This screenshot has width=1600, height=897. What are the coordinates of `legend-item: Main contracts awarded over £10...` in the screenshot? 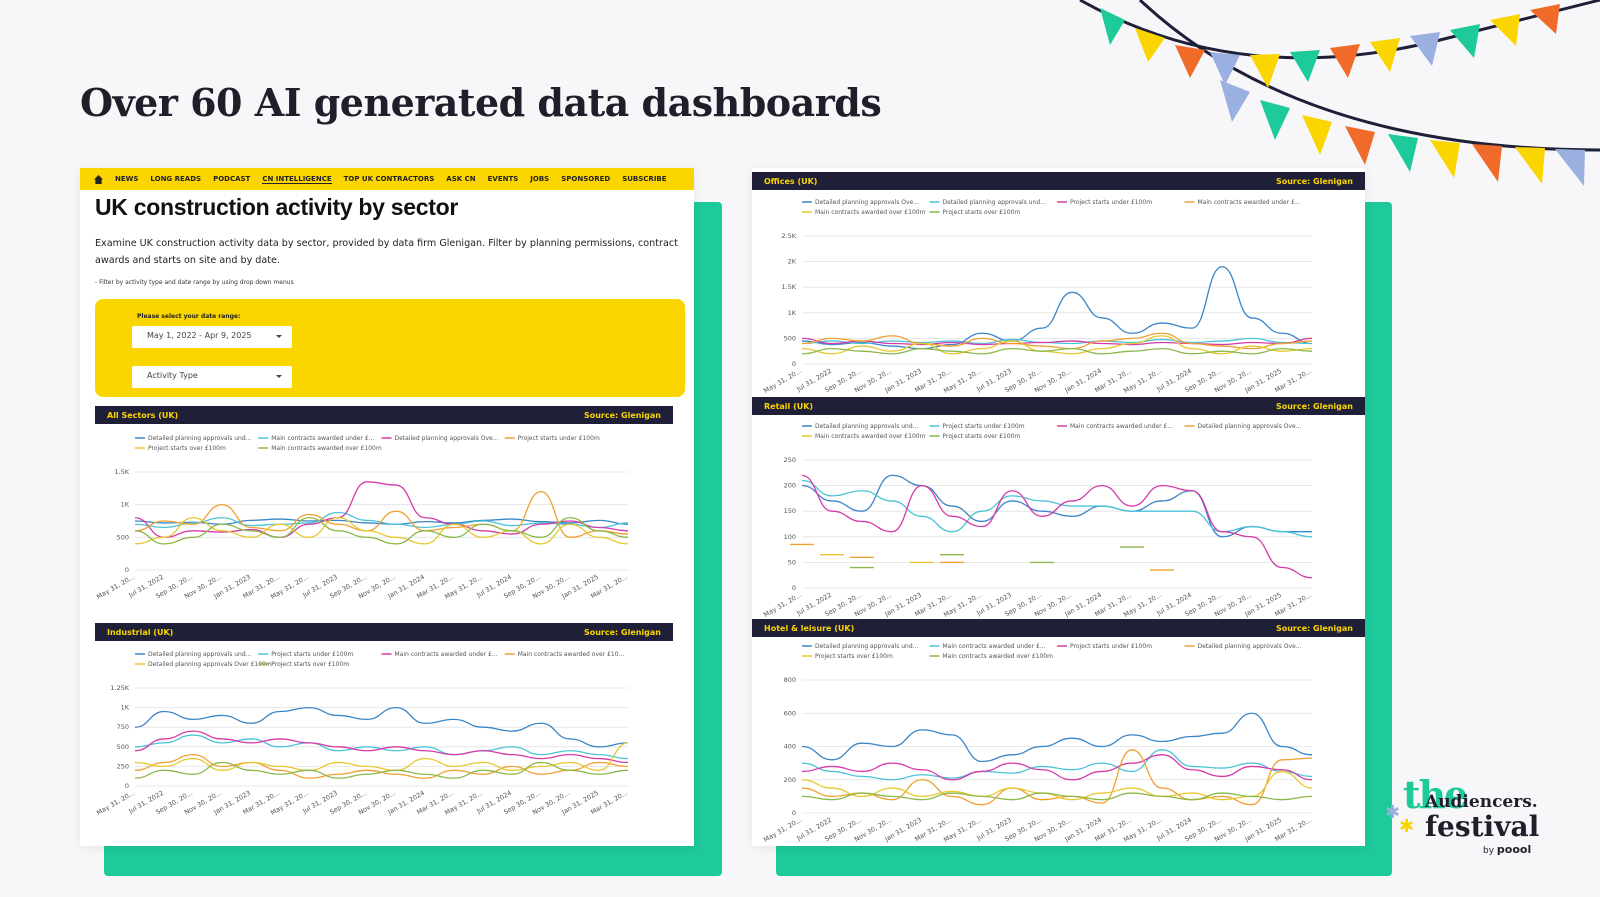 It's located at (564, 654).